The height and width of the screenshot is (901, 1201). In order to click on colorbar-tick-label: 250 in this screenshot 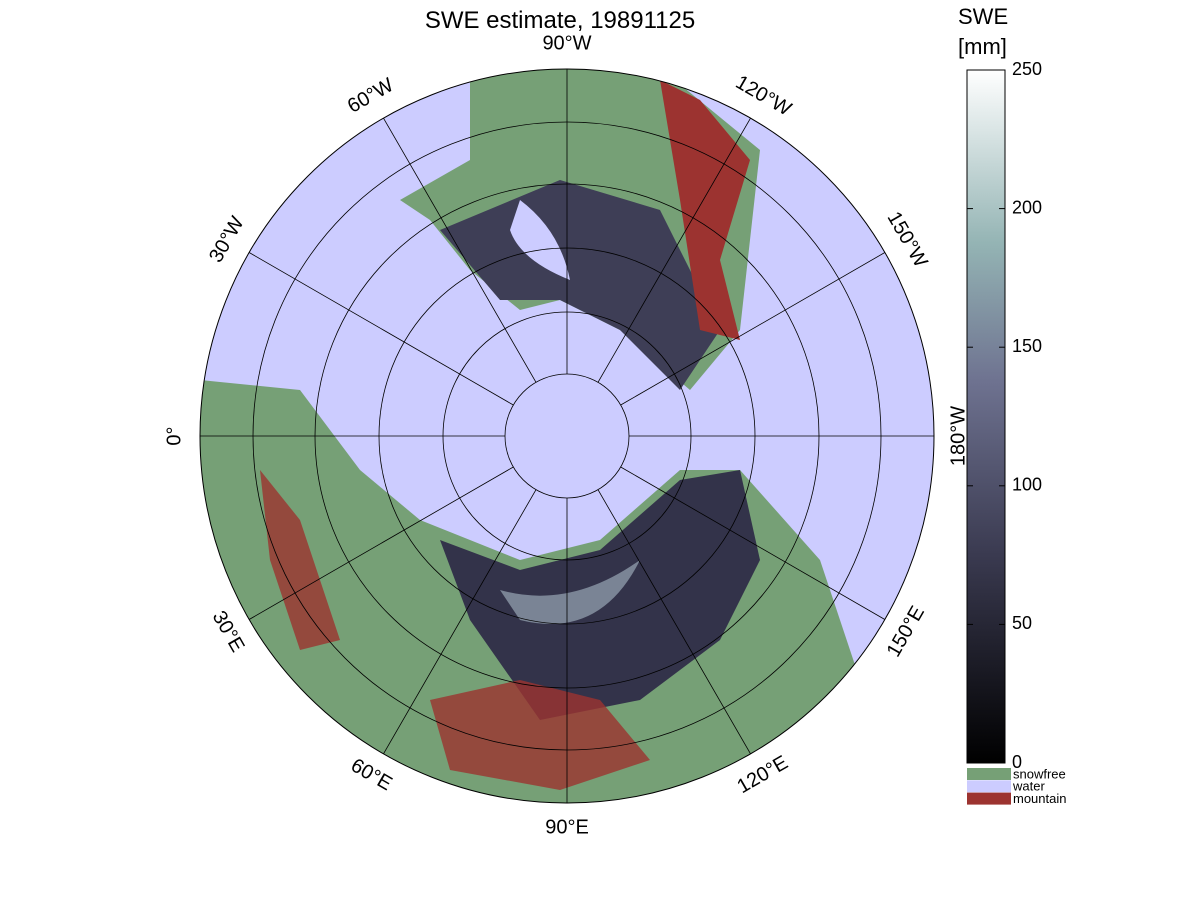, I will do `click(1027, 69)`.